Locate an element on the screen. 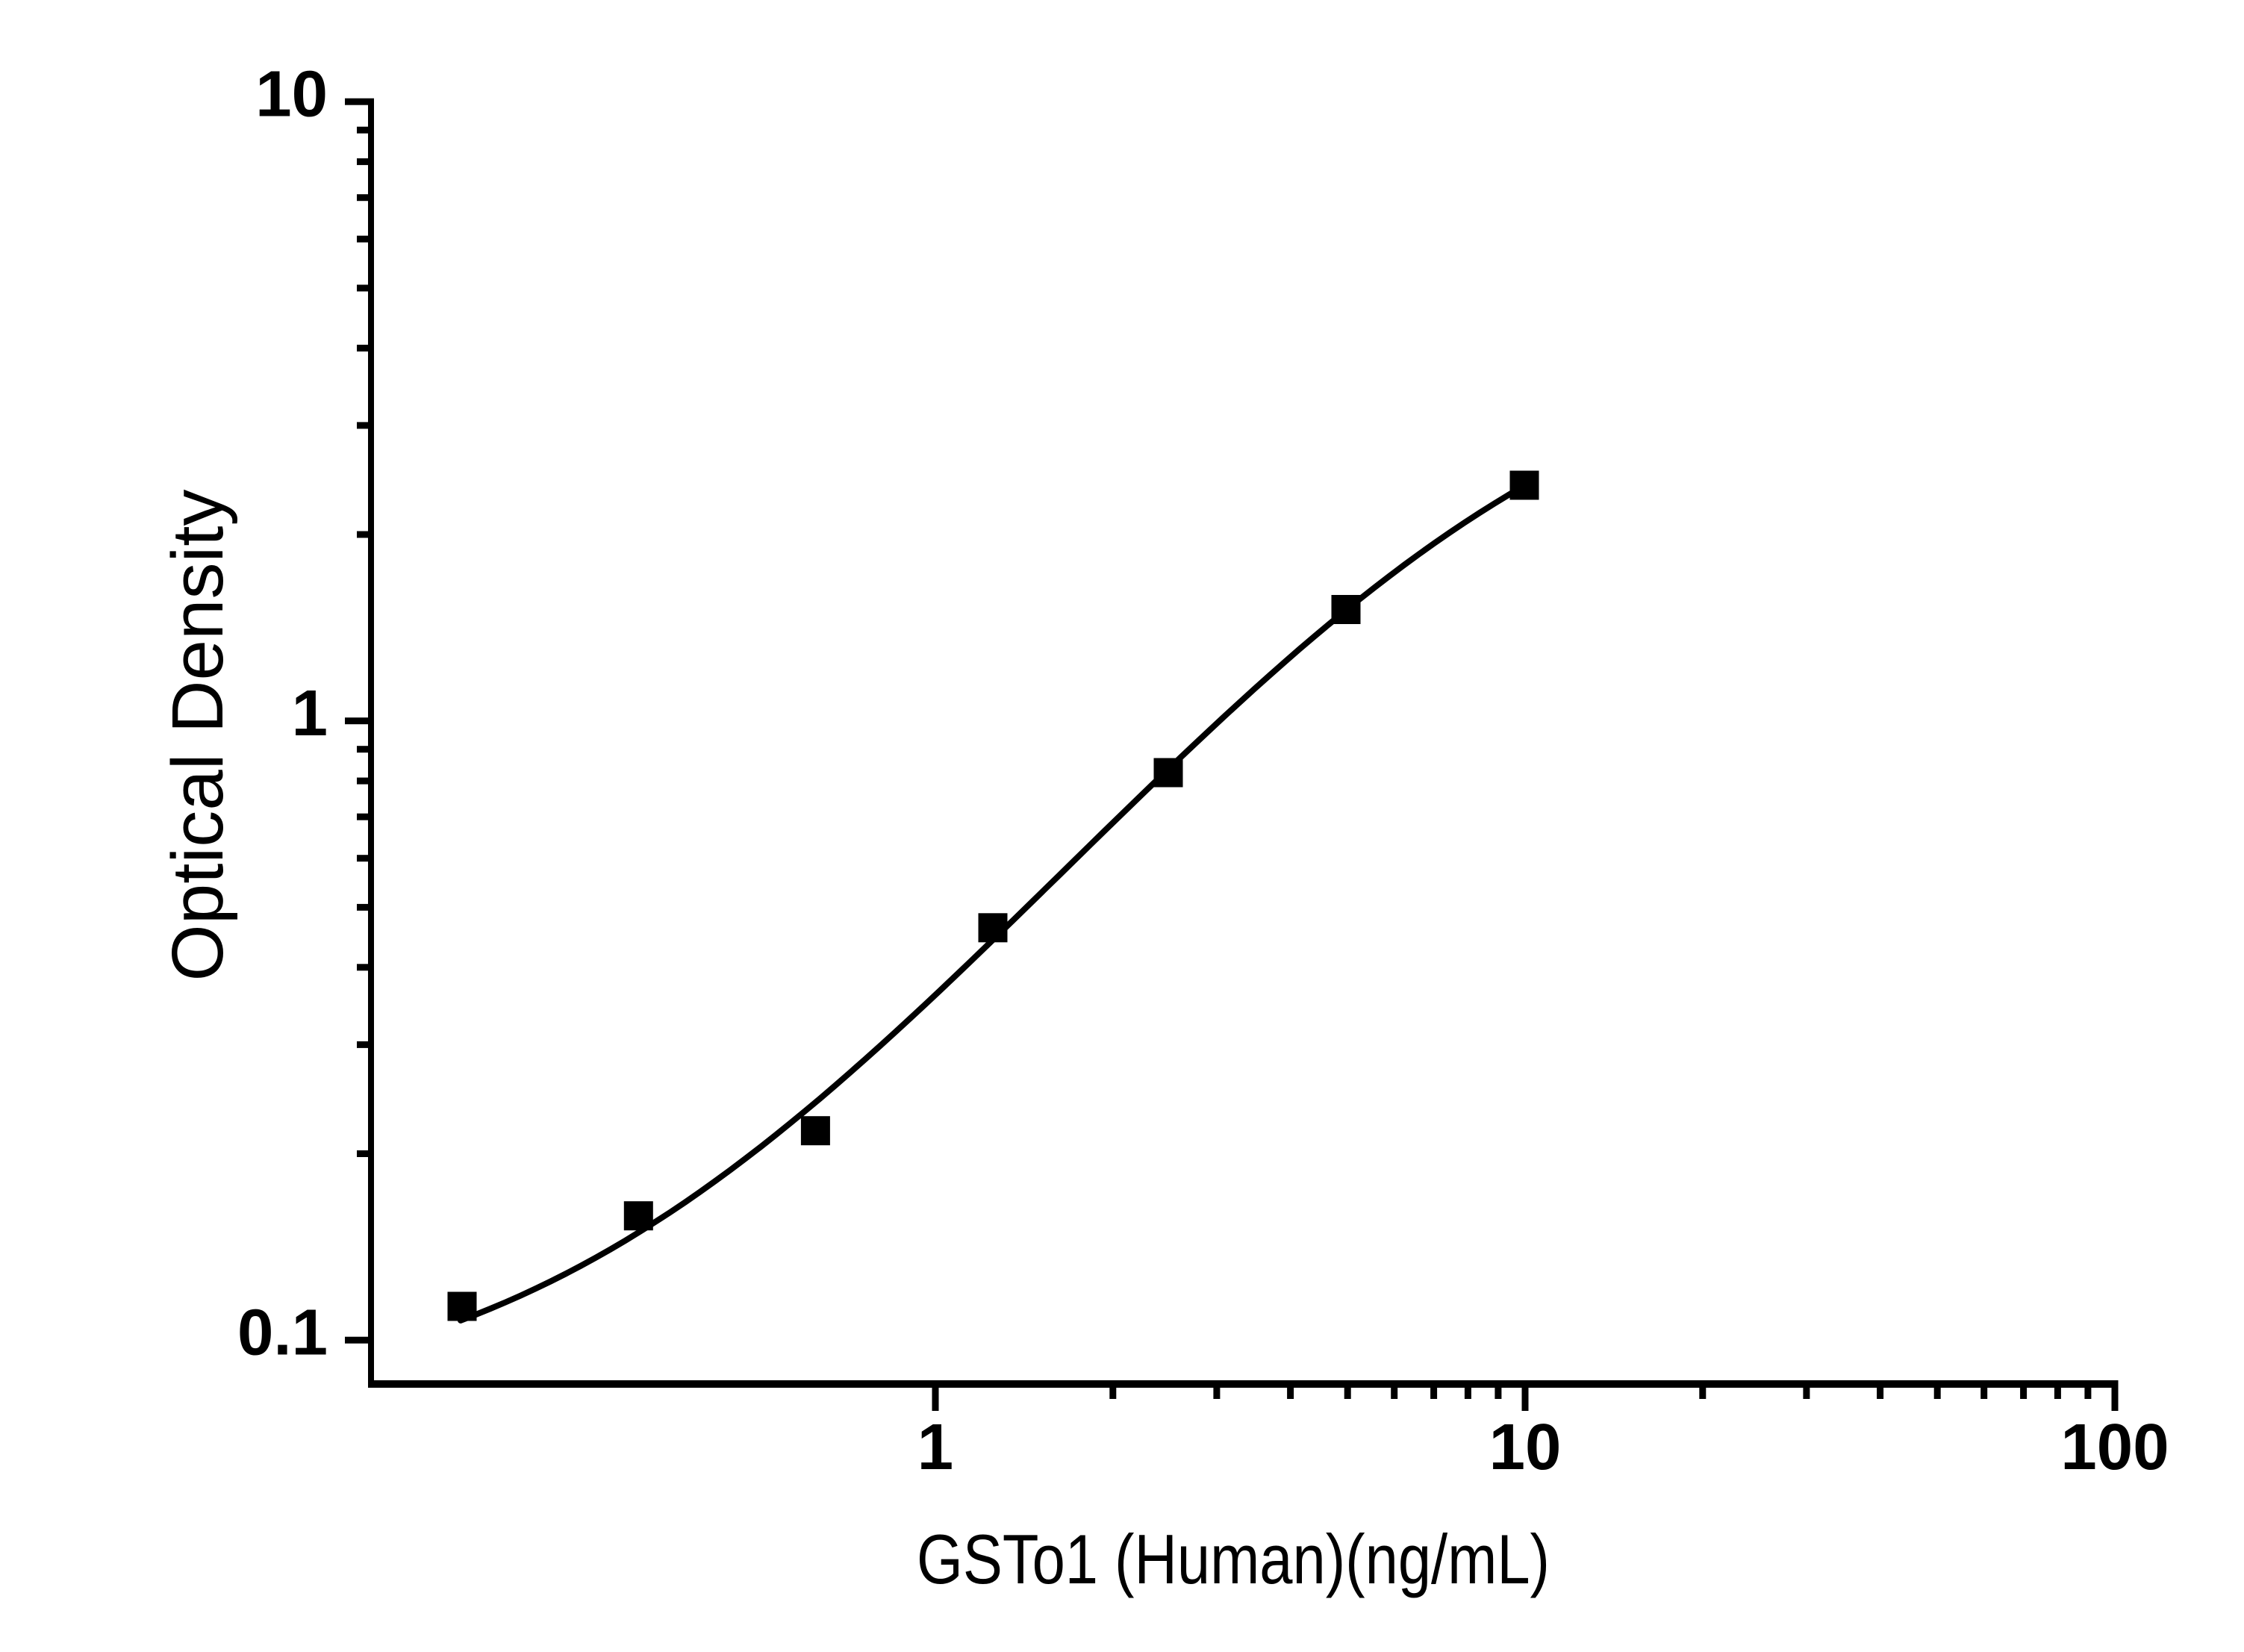 The height and width of the screenshot is (1652, 2244). svg-text: 0.1 is located at coordinates (282, 1333).